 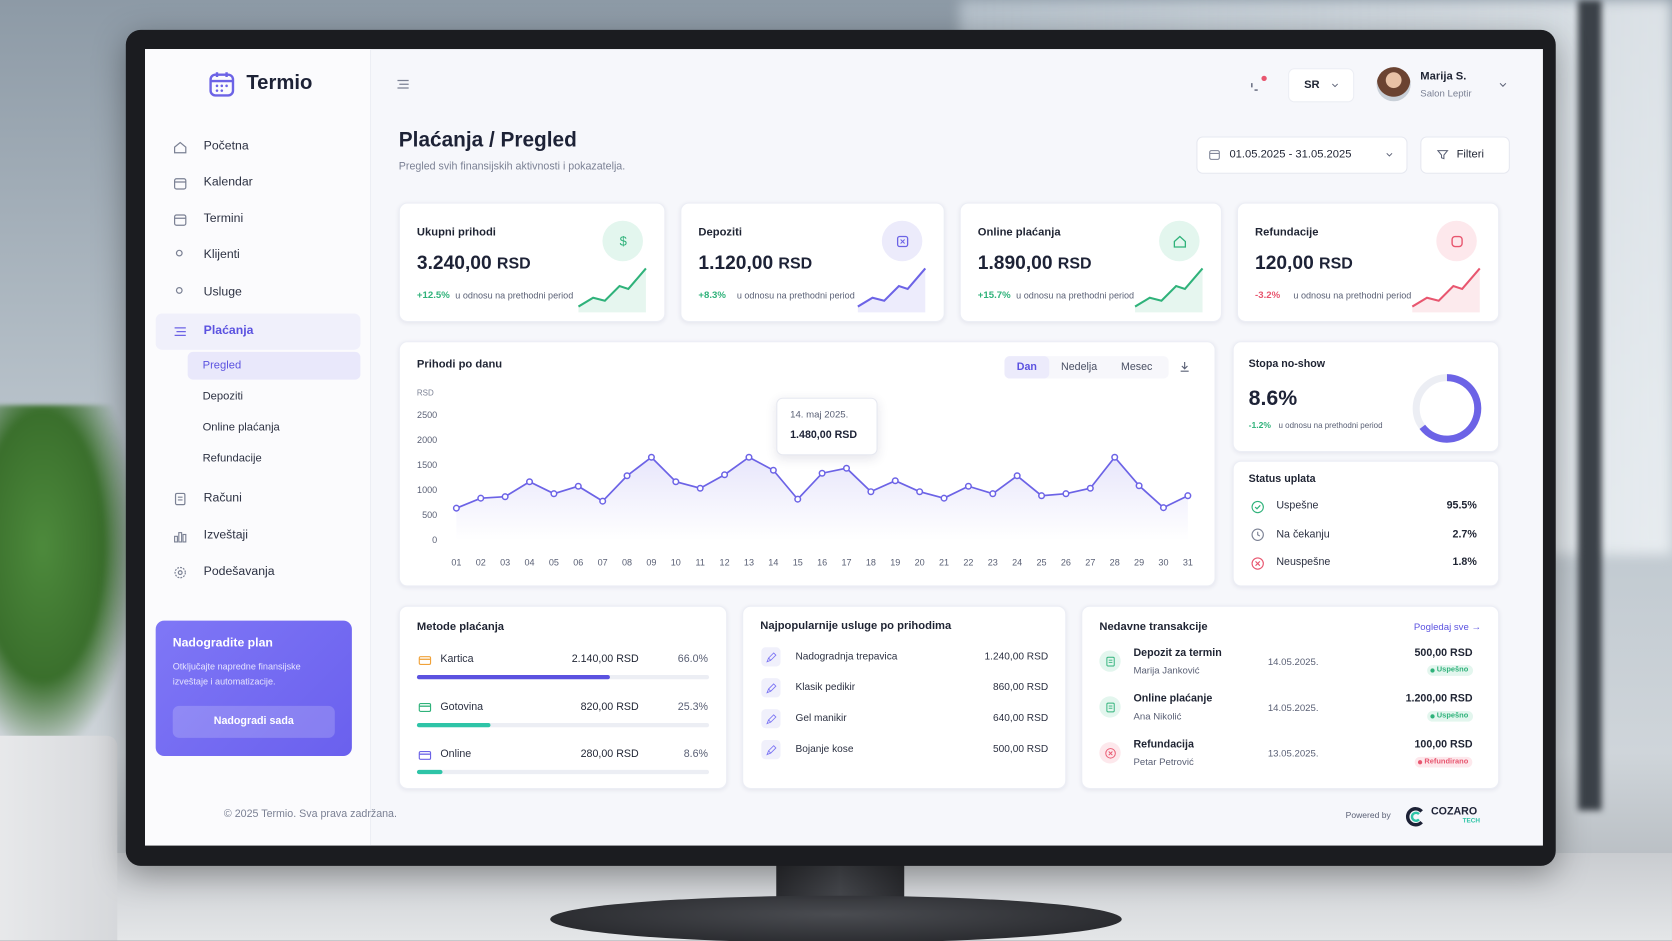 I want to click on nav-item: Izveštaji, so click(x=225, y=535).